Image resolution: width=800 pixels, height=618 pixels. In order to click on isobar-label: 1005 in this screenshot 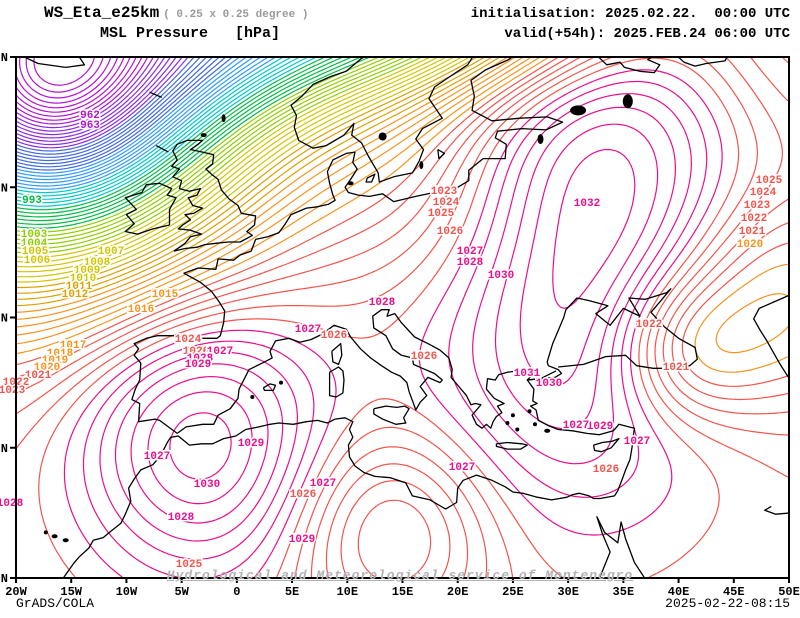, I will do `click(35, 252)`.